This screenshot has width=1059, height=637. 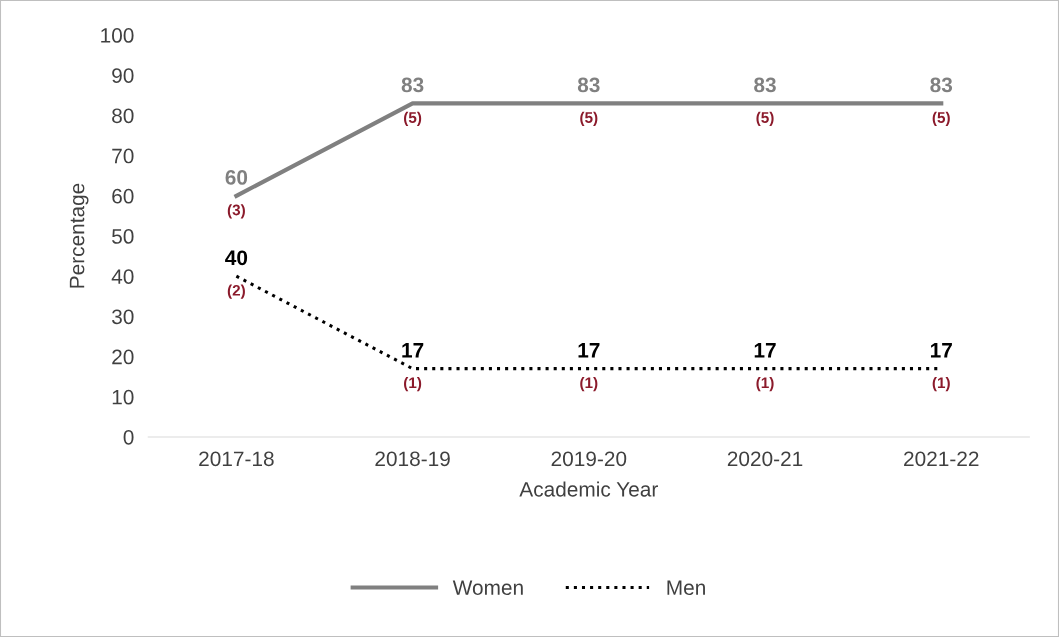 What do you see at coordinates (686, 588) in the screenshot?
I see `legend-label: Men` at bounding box center [686, 588].